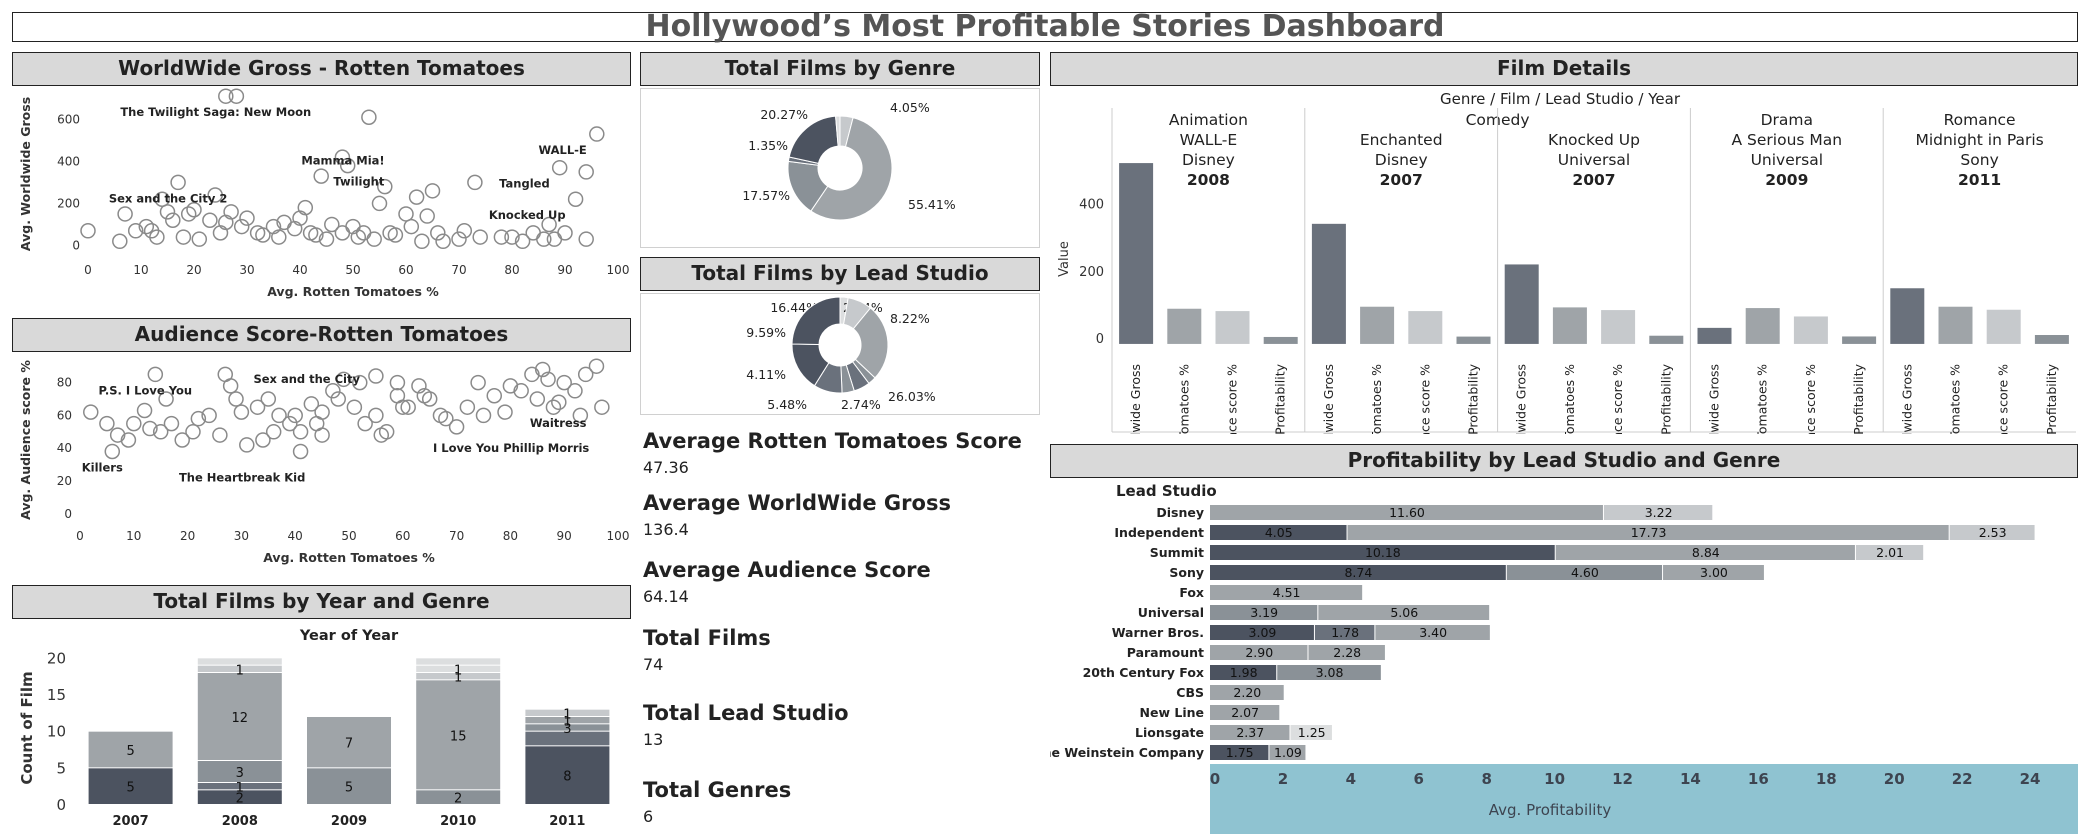 This screenshot has width=2090, height=840. Describe the element at coordinates (1962, 779) in the screenshot. I see `x-tick-label: 22` at that location.